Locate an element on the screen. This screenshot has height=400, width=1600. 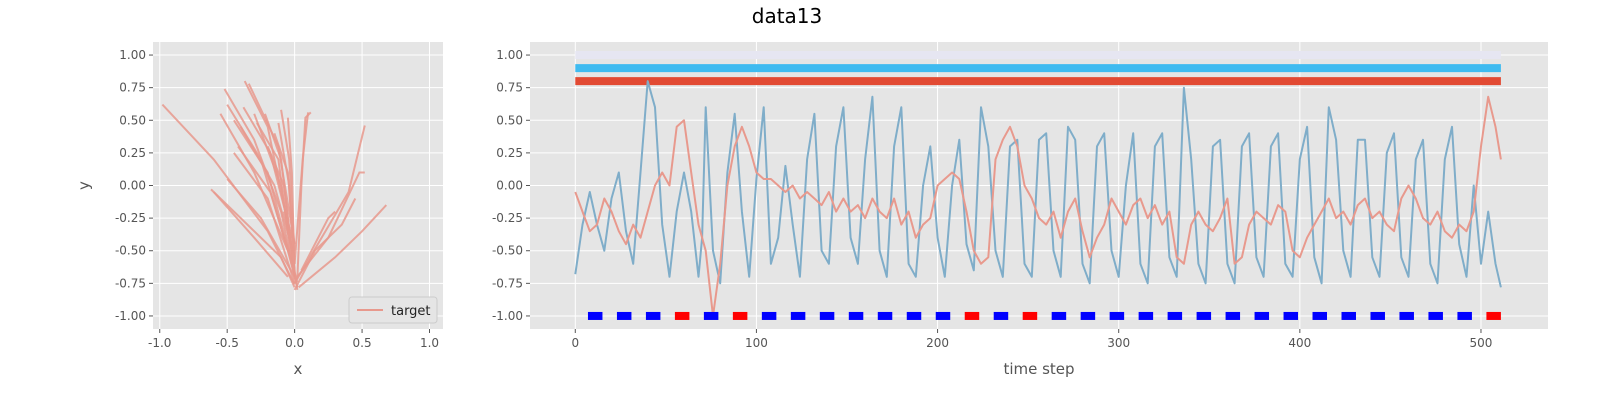
x-tick-label: 400 is located at coordinates (1299, 343).